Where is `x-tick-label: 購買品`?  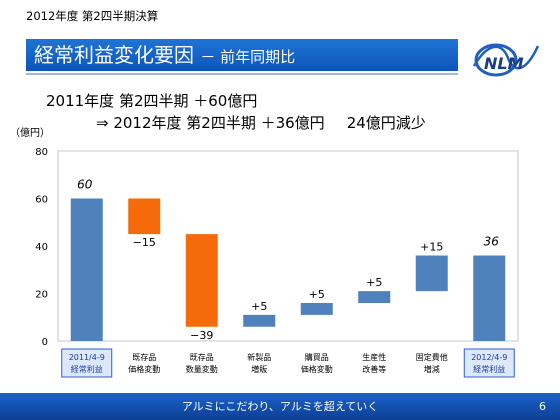 x-tick-label: 購買品 is located at coordinates (317, 357).